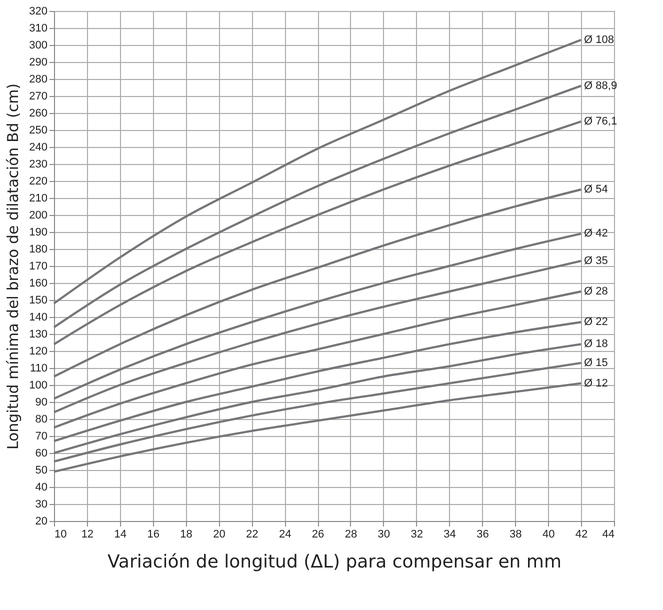 The width and height of the screenshot is (663, 610). I want to click on y-tick-label: 180, so click(38, 250).